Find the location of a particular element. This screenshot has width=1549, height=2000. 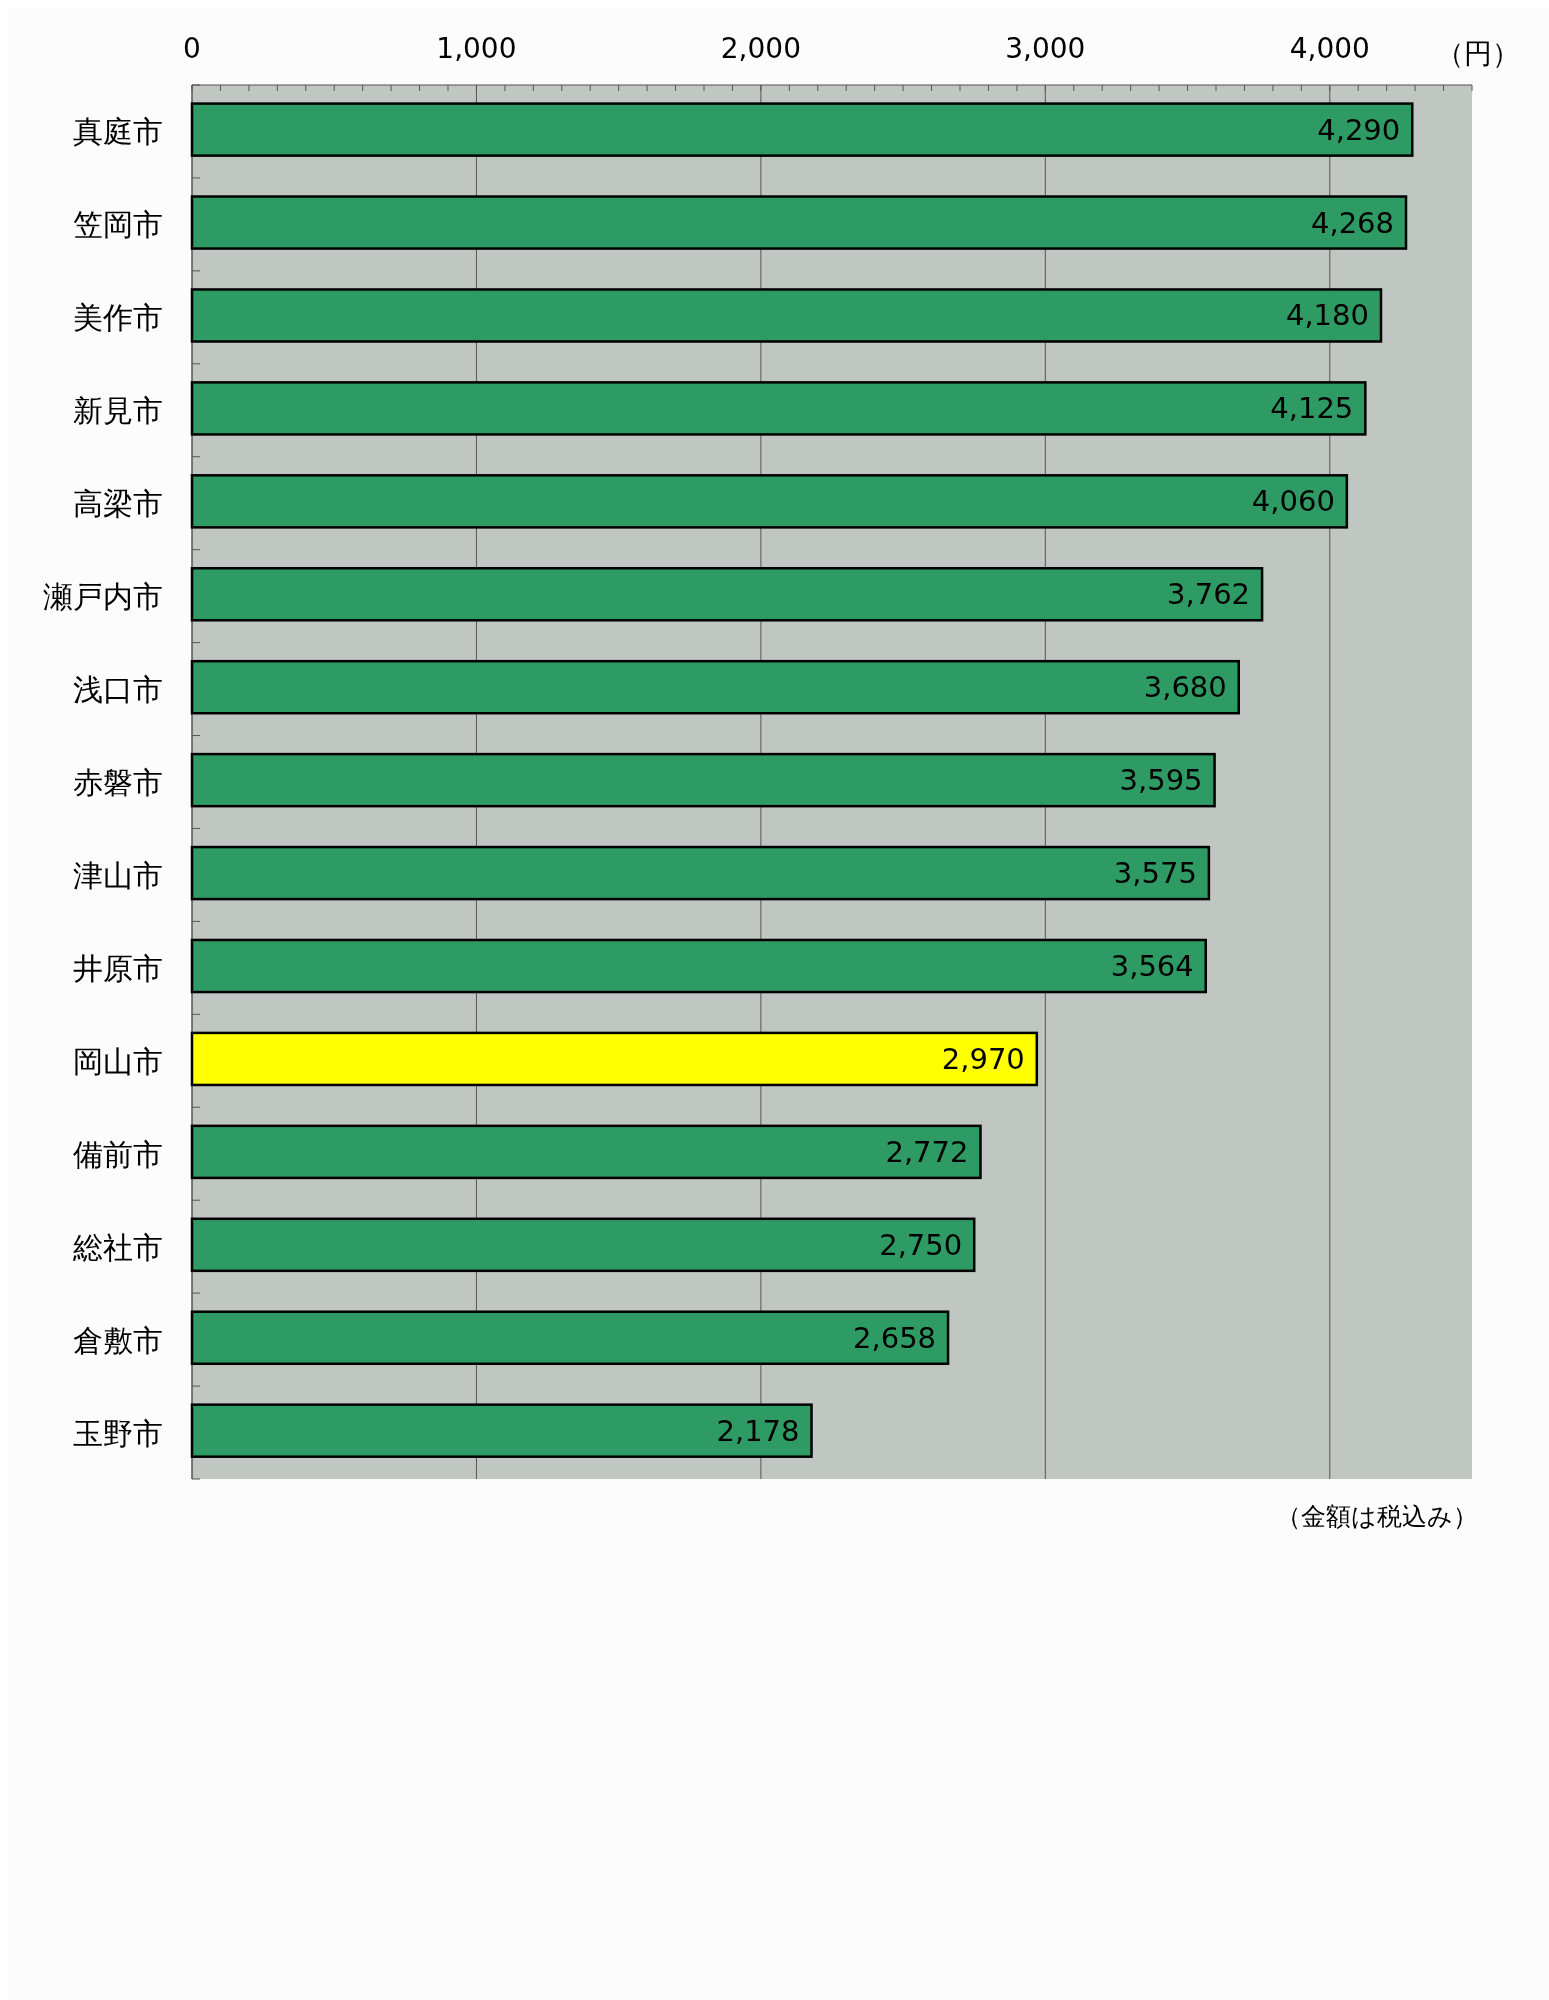

data-label: 3,575 is located at coordinates (1155, 873).